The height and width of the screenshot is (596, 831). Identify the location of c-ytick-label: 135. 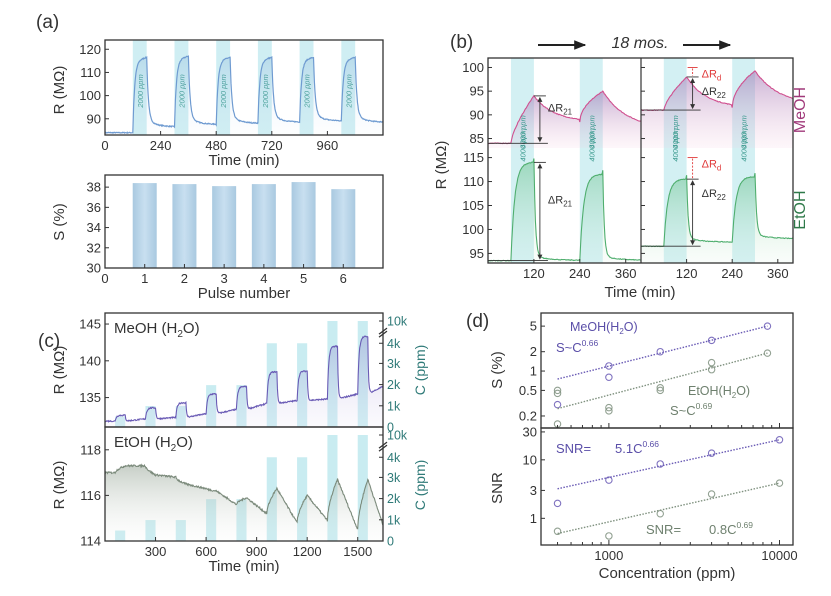
(90, 397).